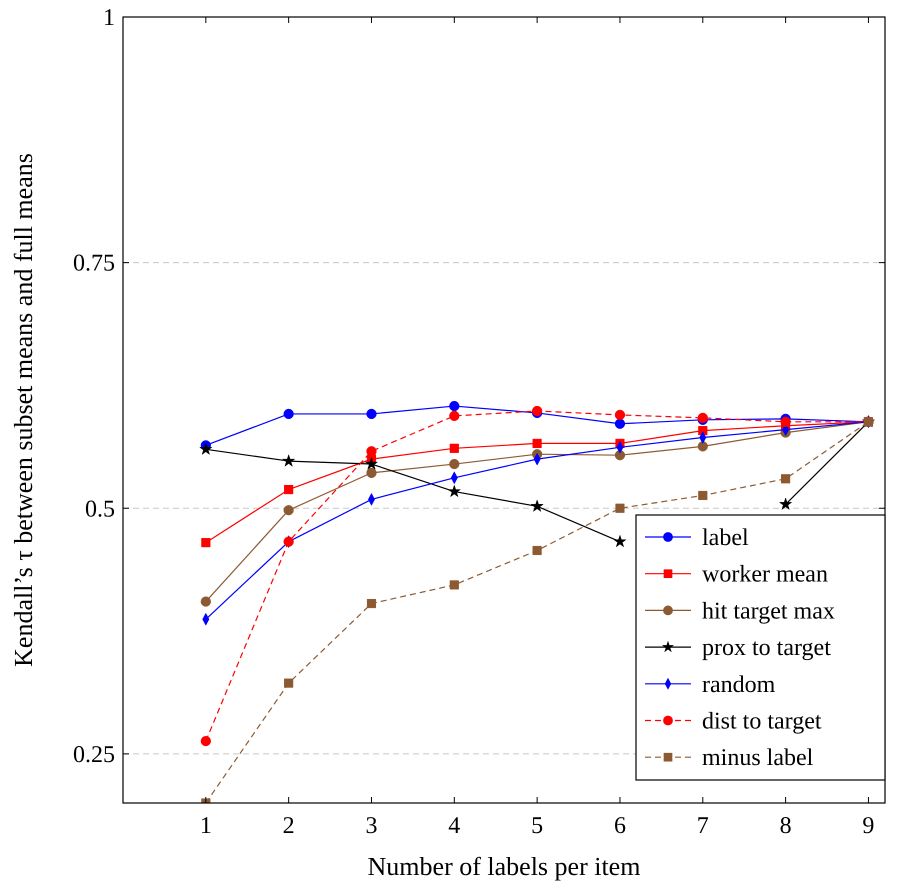 The width and height of the screenshot is (899, 888). What do you see at coordinates (765, 575) in the screenshot?
I see `legend-label: worker mean` at bounding box center [765, 575].